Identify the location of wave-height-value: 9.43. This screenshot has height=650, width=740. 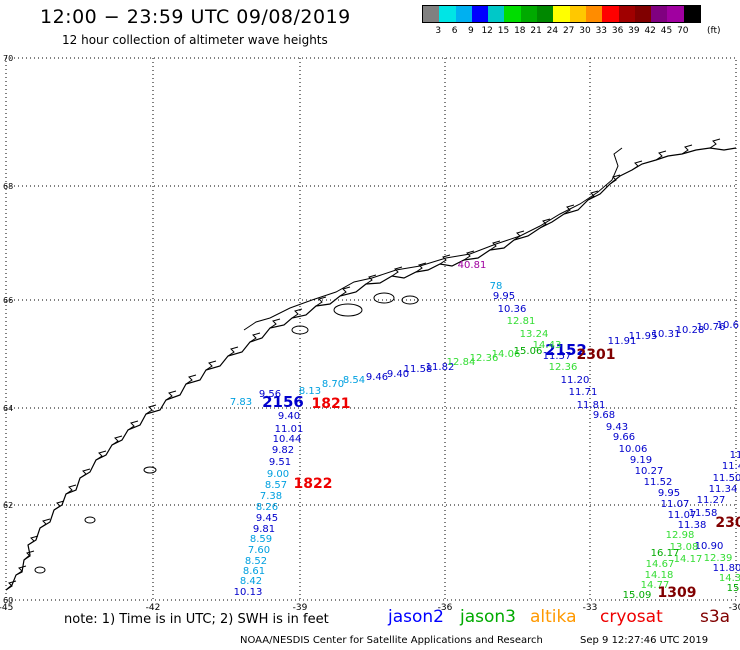
(617, 427).